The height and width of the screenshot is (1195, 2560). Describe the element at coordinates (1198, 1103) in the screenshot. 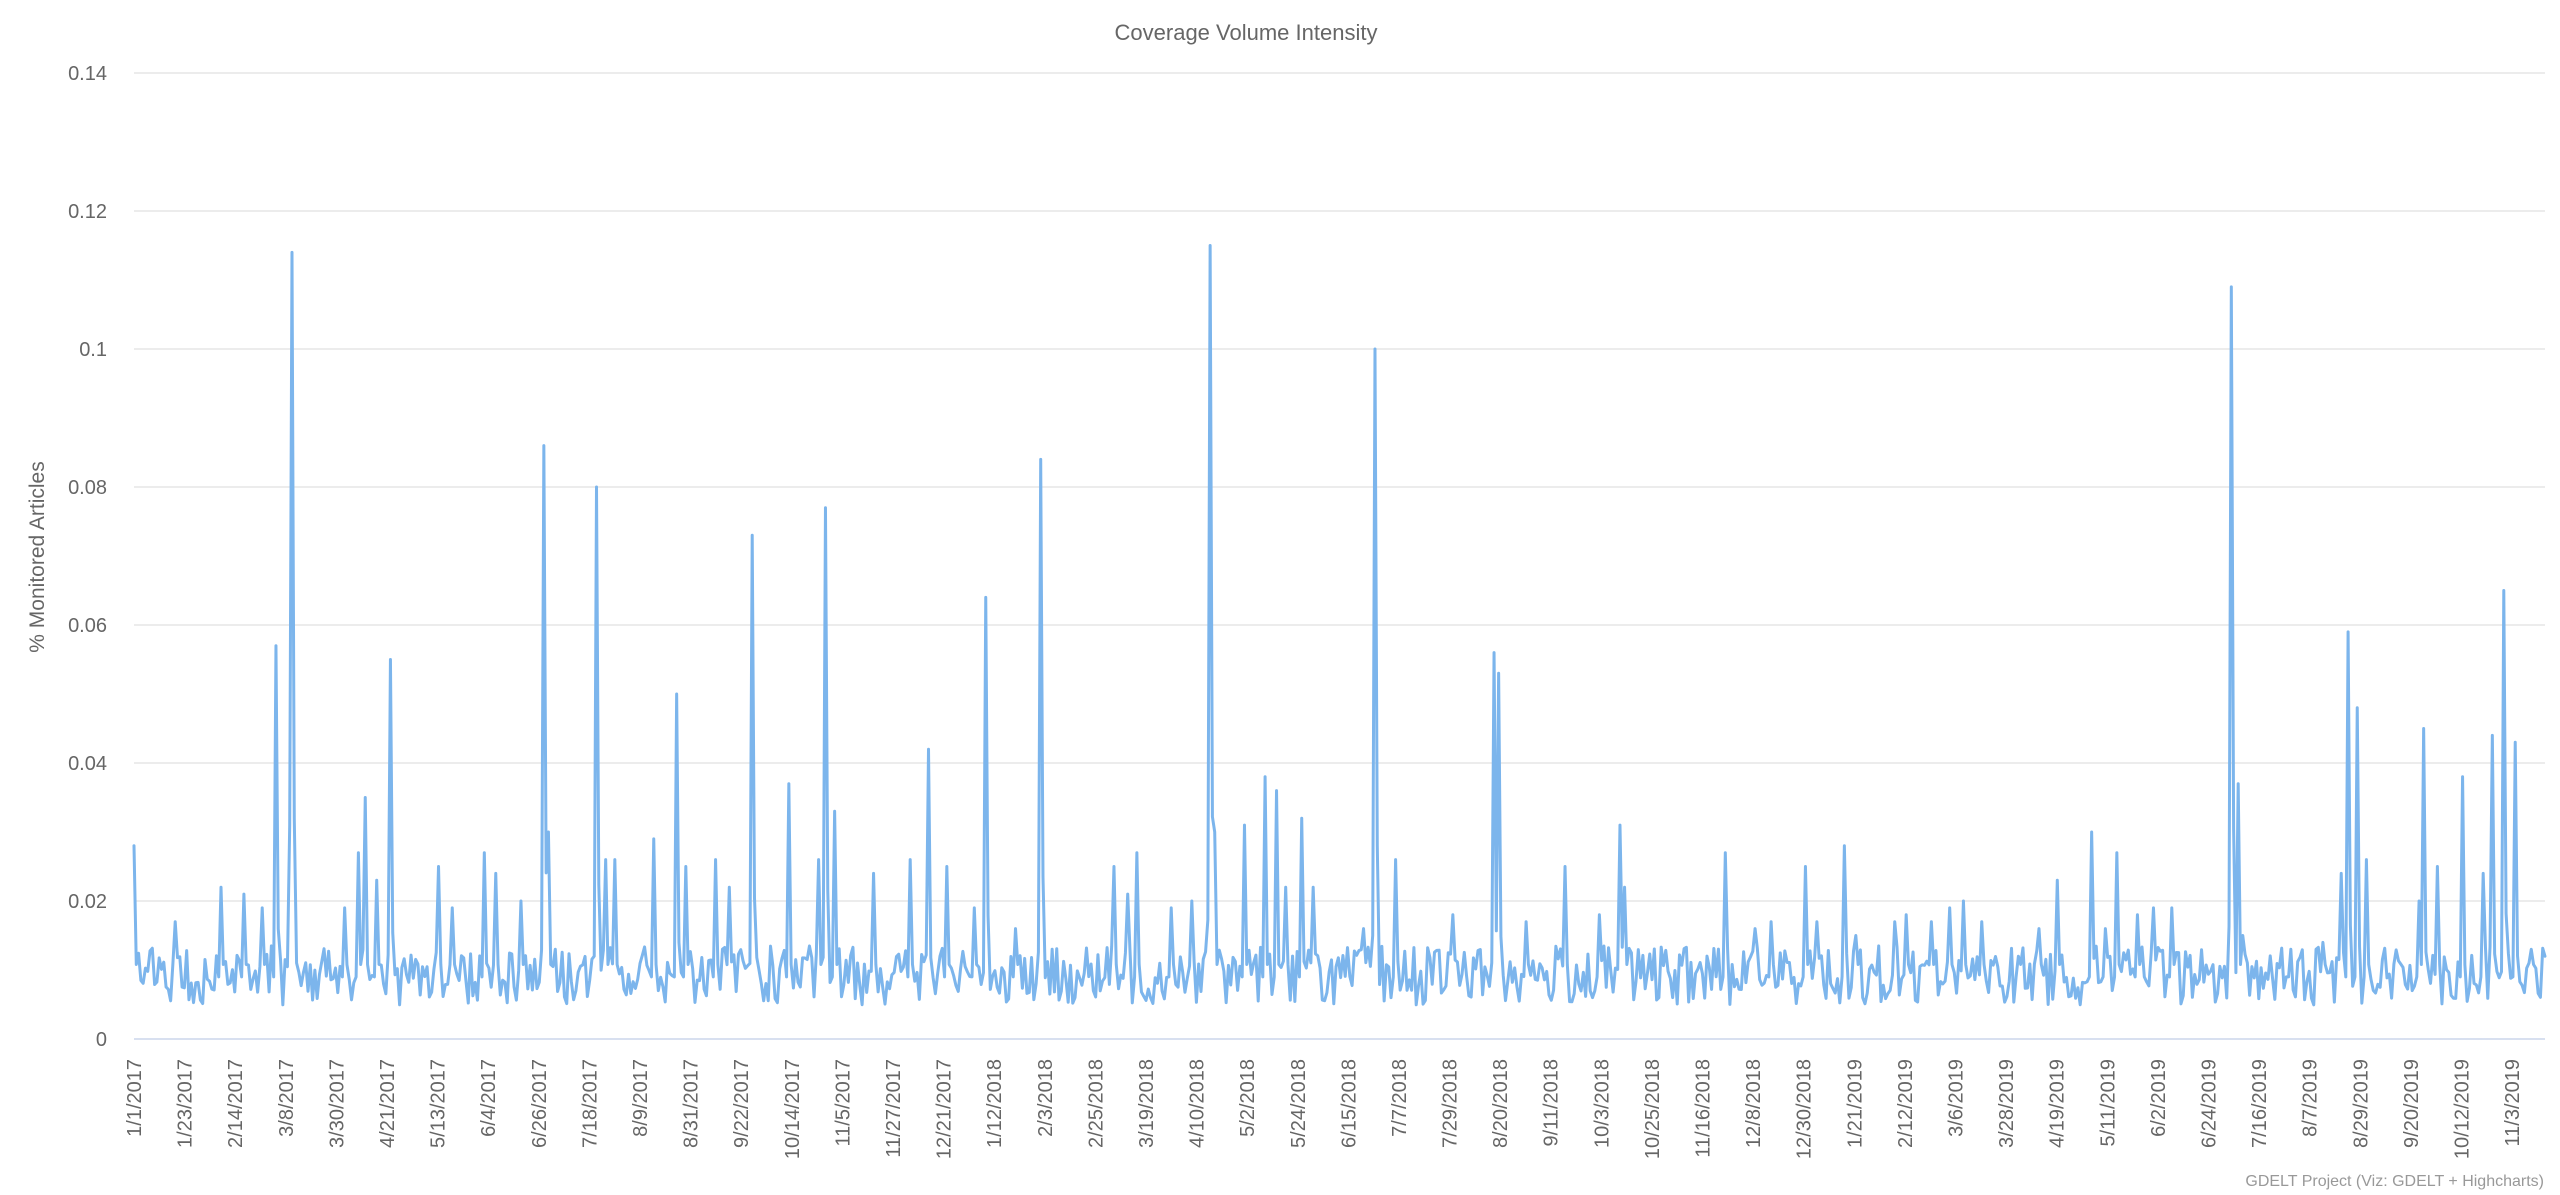

I see `x-tick-label: 4/10/2018` at that location.